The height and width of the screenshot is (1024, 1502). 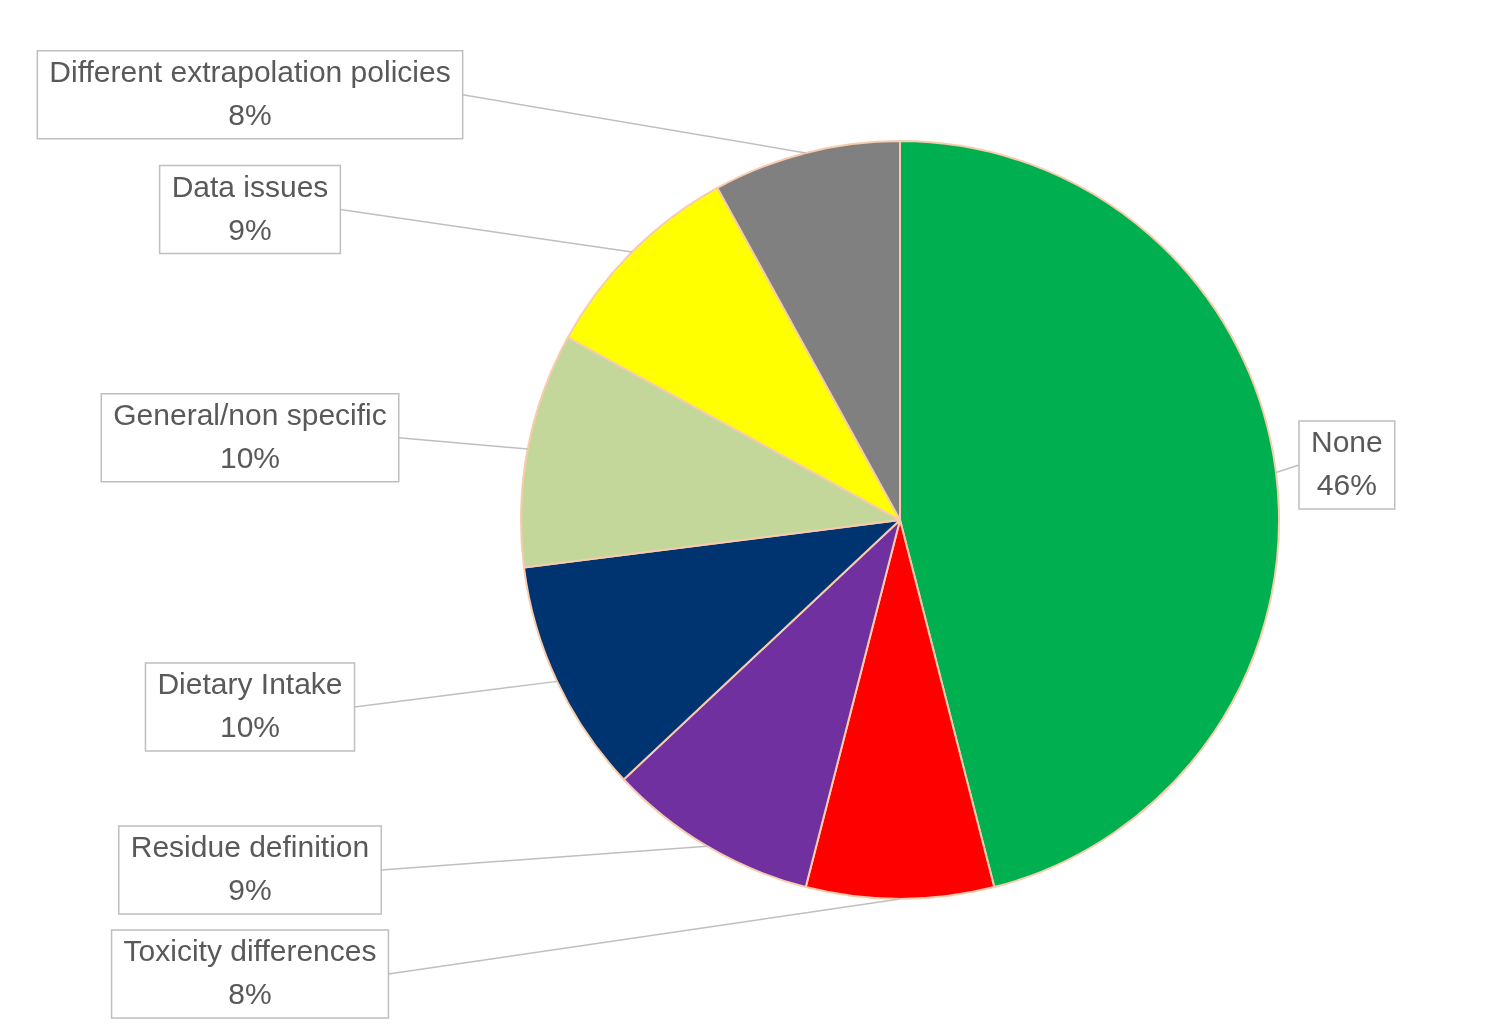 What do you see at coordinates (250, 186) in the screenshot?
I see `slice-label: Data issues` at bounding box center [250, 186].